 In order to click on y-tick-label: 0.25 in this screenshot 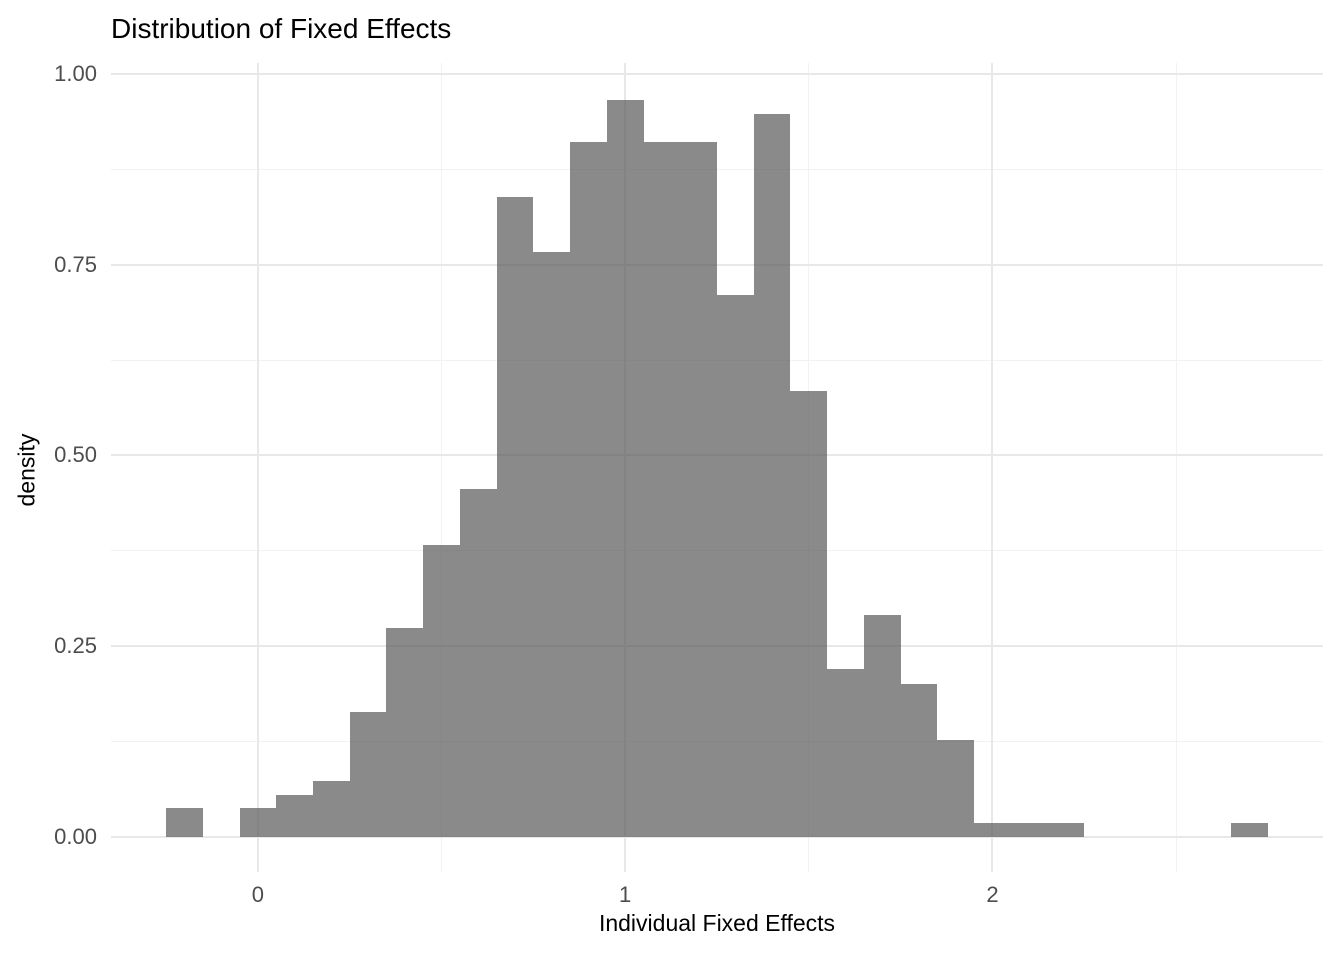, I will do `click(75, 646)`.